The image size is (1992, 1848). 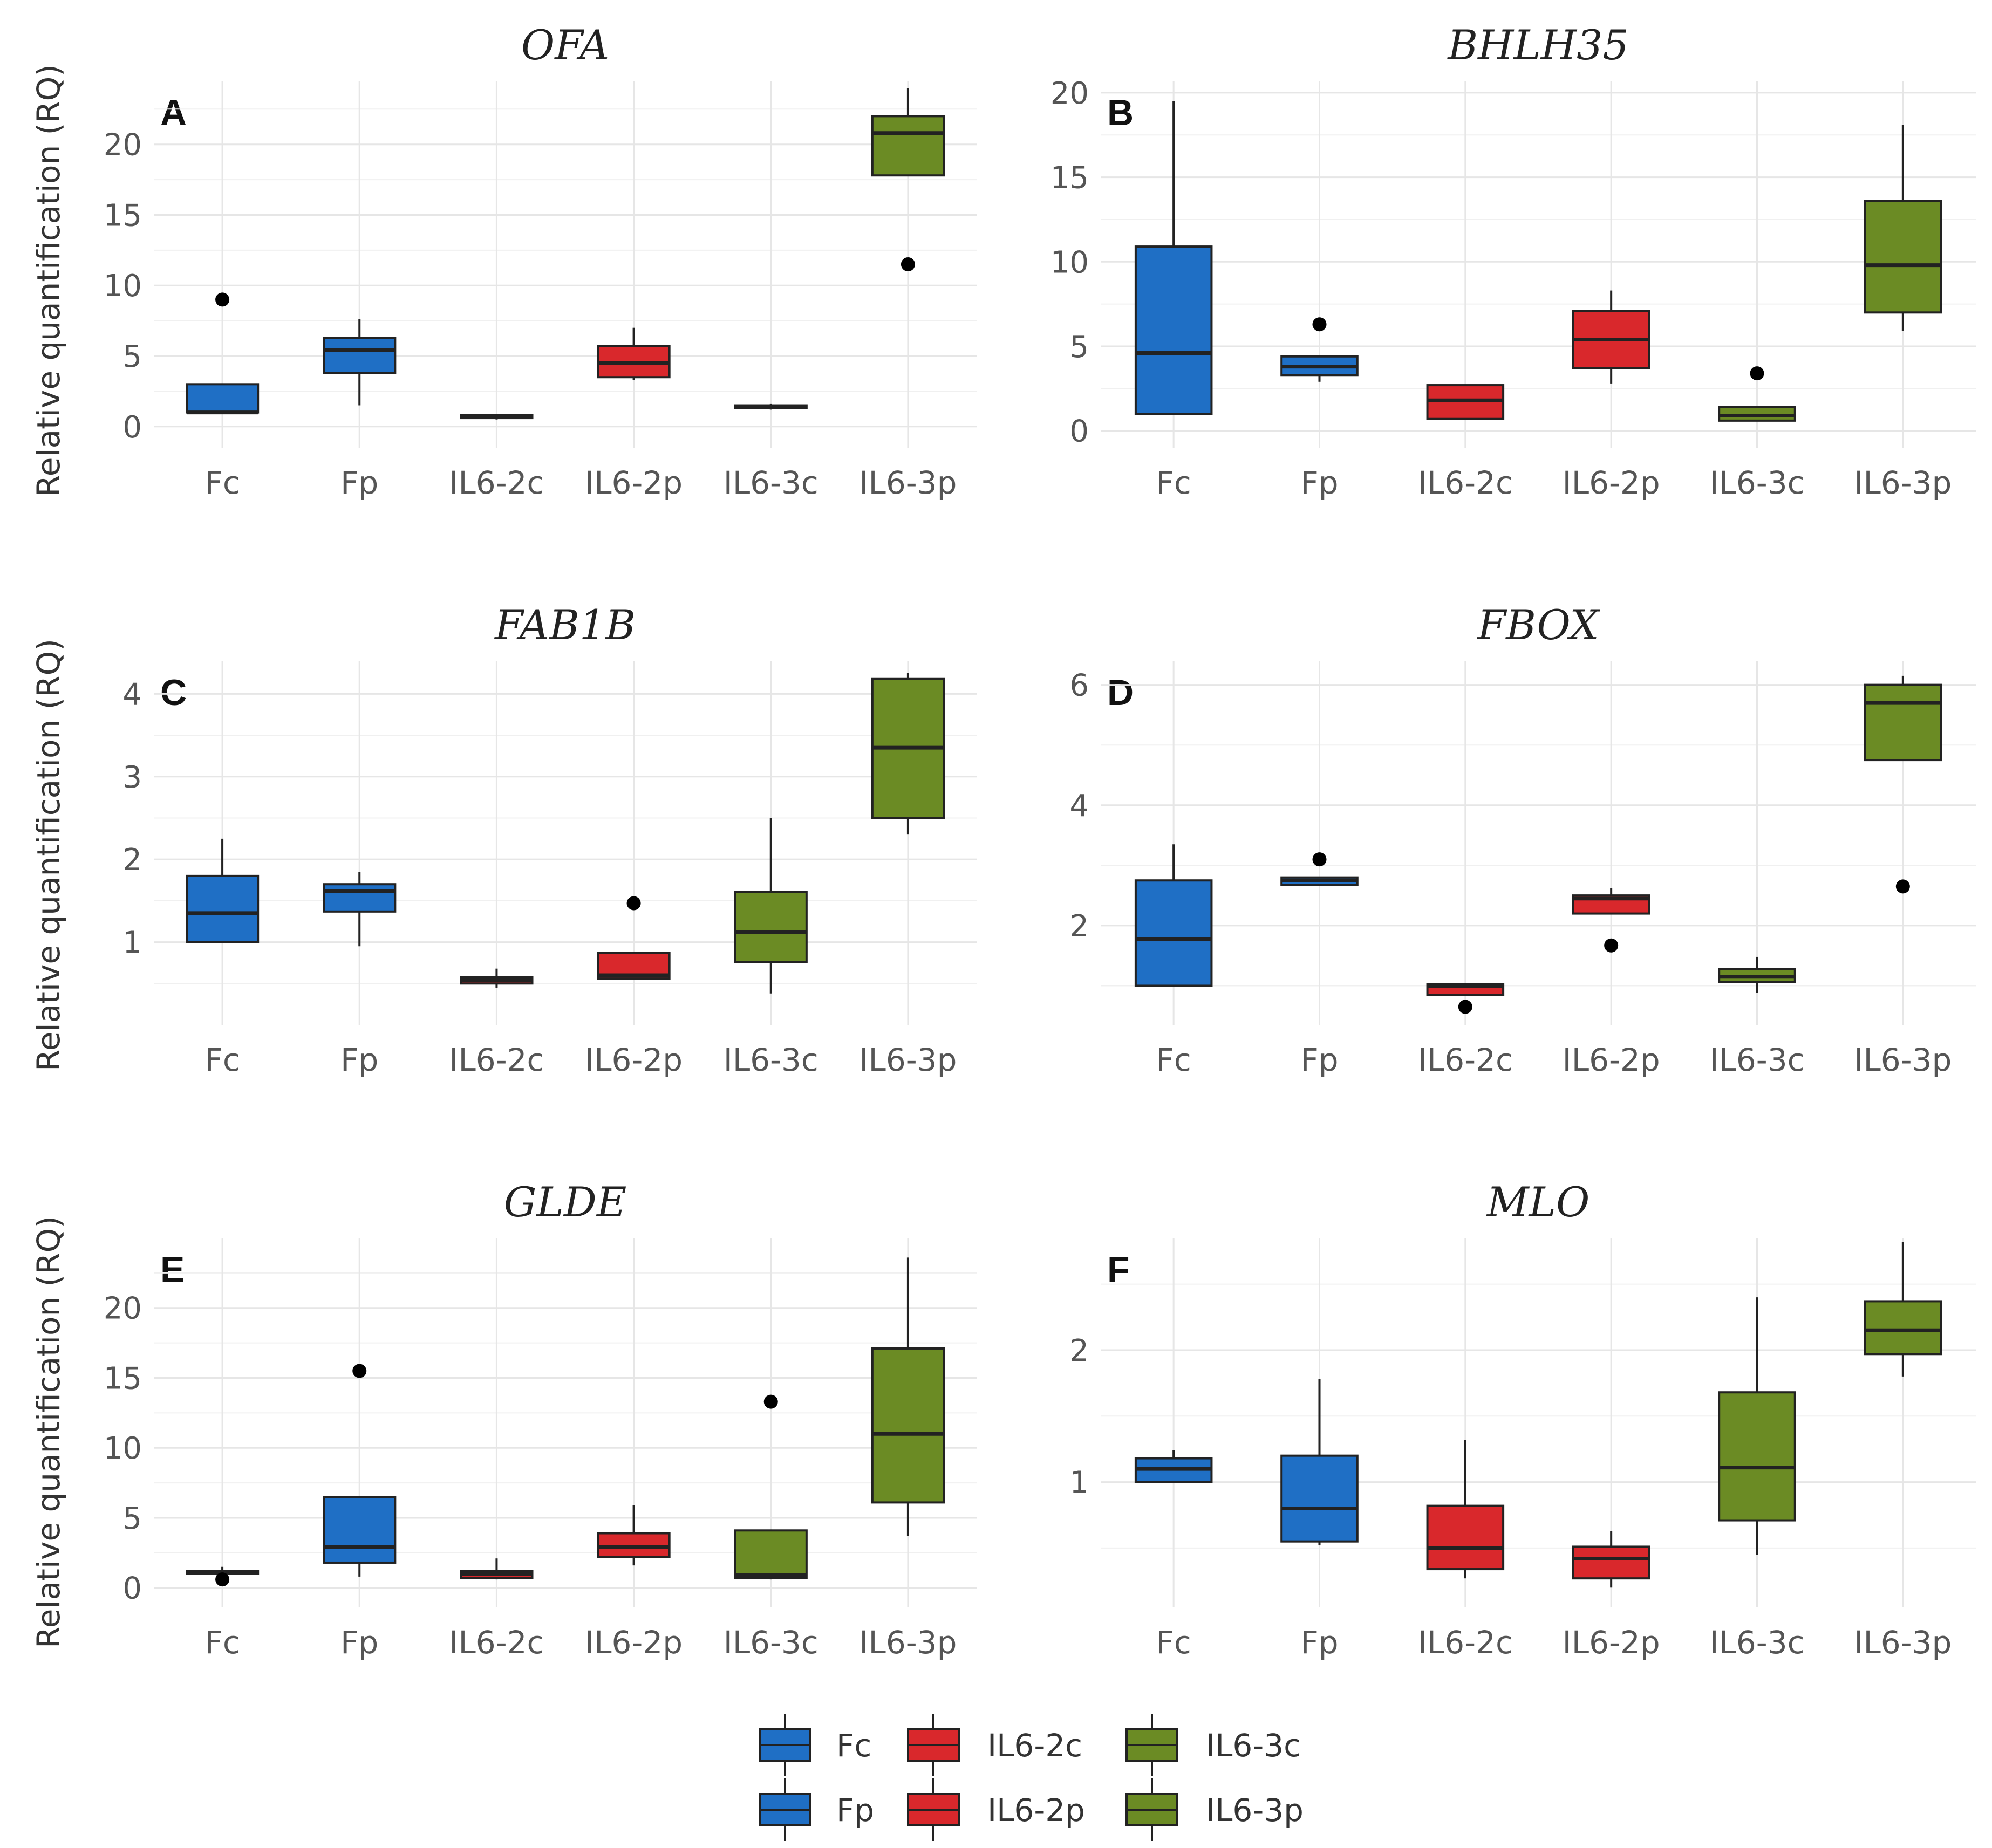 What do you see at coordinates (1069, 263) in the screenshot?
I see `y-tick-label: 10` at bounding box center [1069, 263].